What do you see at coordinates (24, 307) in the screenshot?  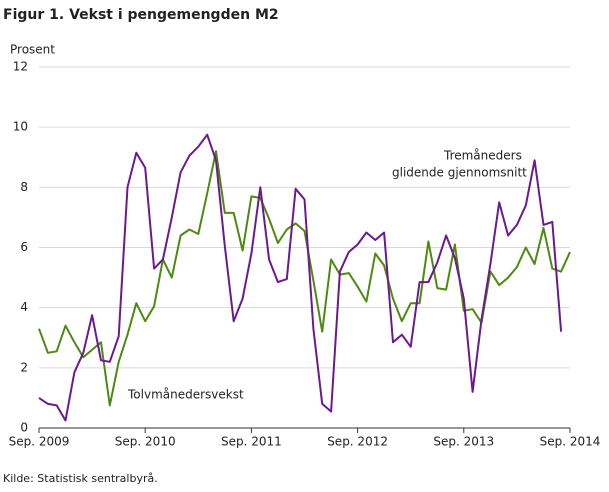 I see `y-tick-label: 4` at bounding box center [24, 307].